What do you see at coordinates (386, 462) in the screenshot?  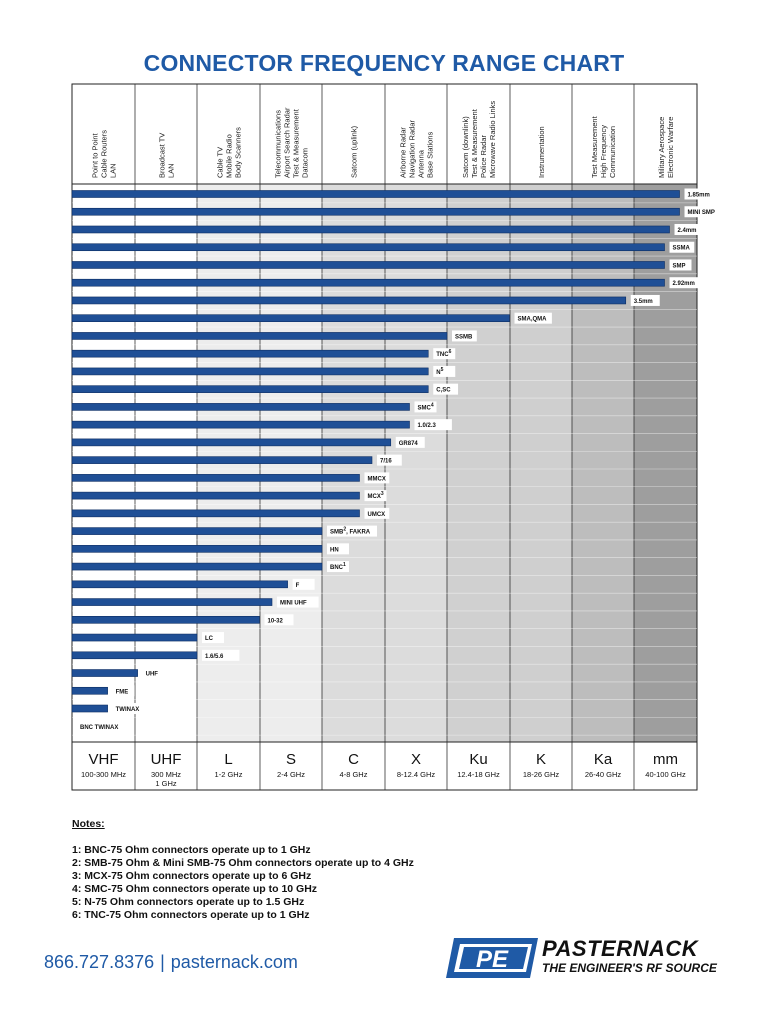 I see `connector-label: 7/16` at bounding box center [386, 462].